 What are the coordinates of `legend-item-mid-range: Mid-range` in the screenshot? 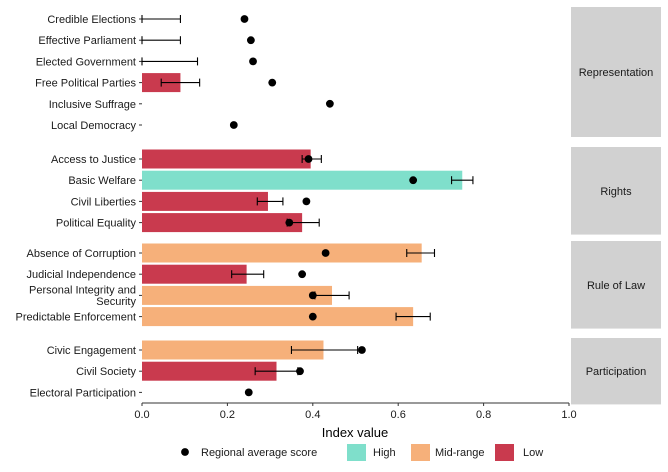 It's located at (448, 452).